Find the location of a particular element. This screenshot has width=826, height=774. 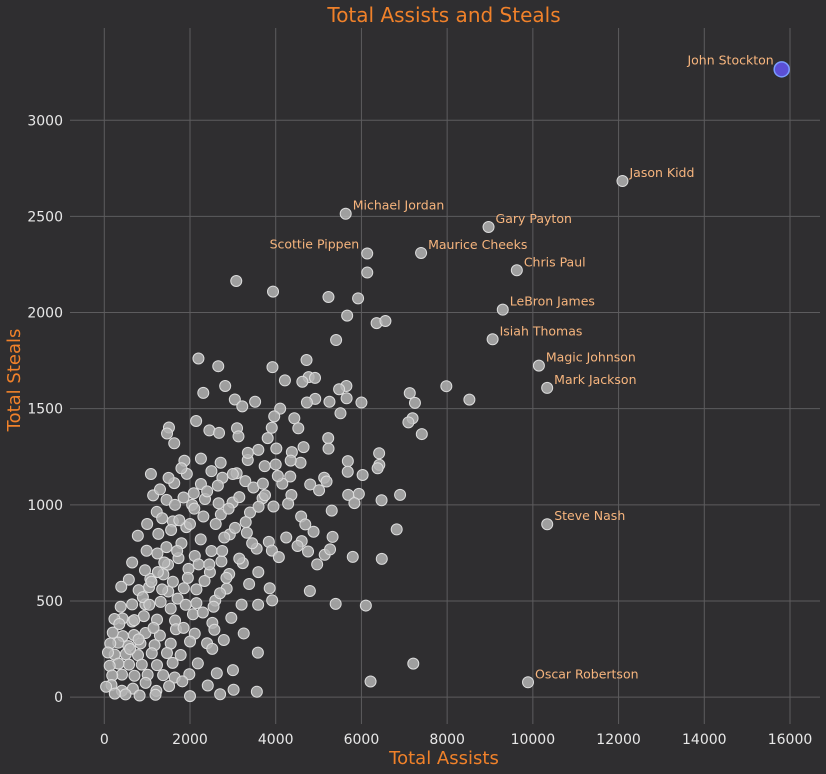

y-tick-label: 1500 is located at coordinates (45, 410).